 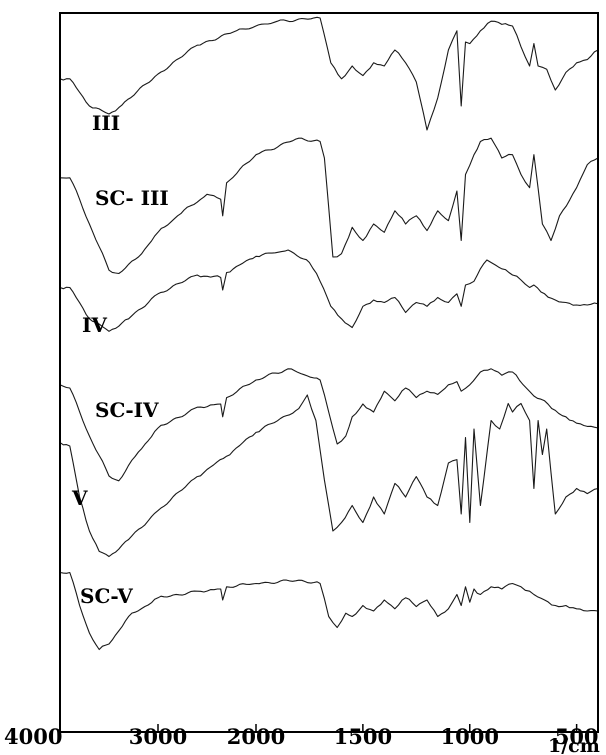 I want to click on x-tick-label-500: 500, so click(x=577, y=736).